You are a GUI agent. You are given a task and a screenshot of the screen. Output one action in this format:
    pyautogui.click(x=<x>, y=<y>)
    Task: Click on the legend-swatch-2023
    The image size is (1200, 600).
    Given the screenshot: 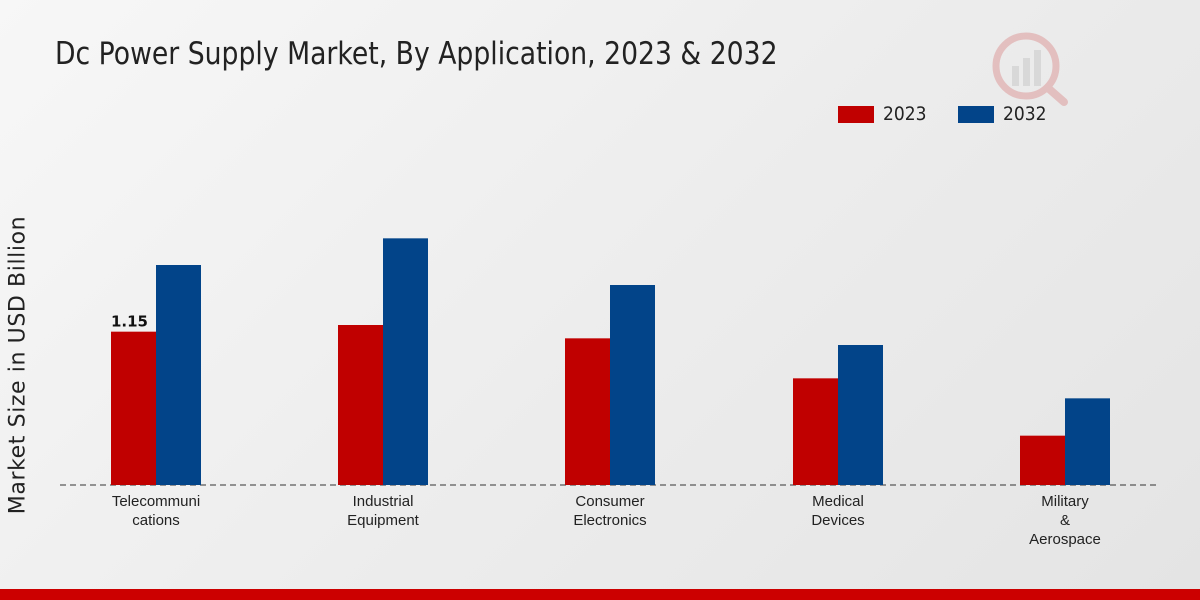 What is the action you would take?
    pyautogui.click(x=856, y=114)
    